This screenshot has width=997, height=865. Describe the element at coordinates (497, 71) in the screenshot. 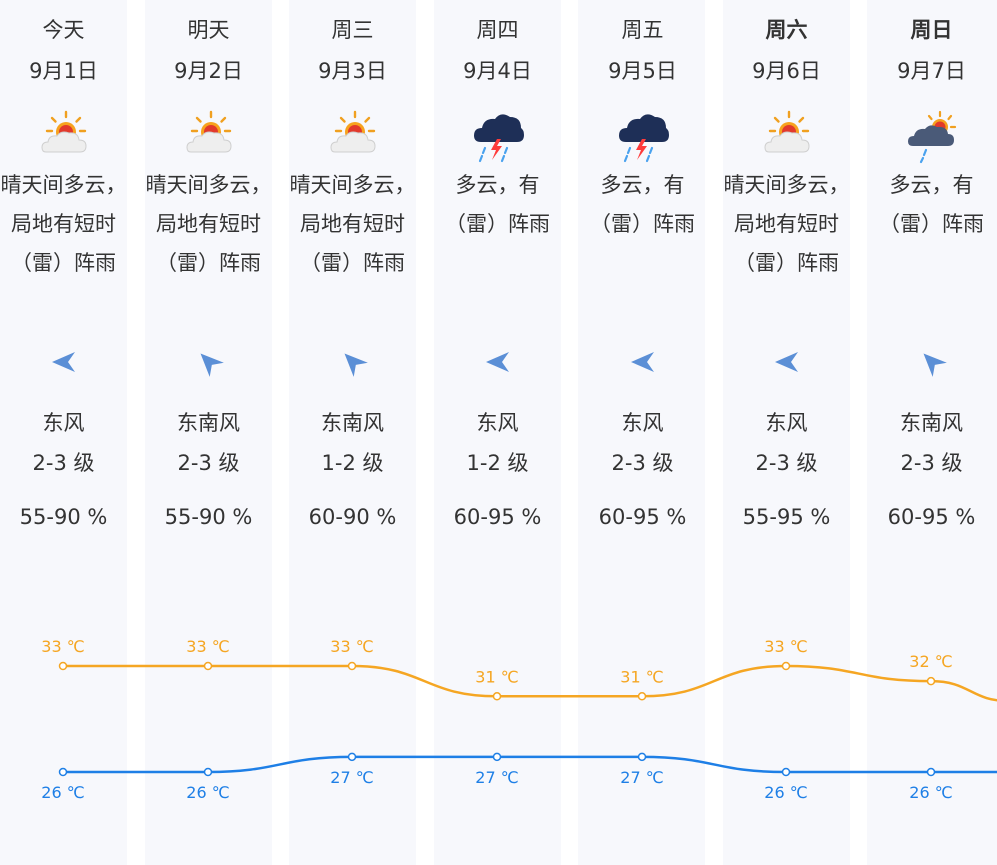

I see `date-label: 9月4日` at that location.